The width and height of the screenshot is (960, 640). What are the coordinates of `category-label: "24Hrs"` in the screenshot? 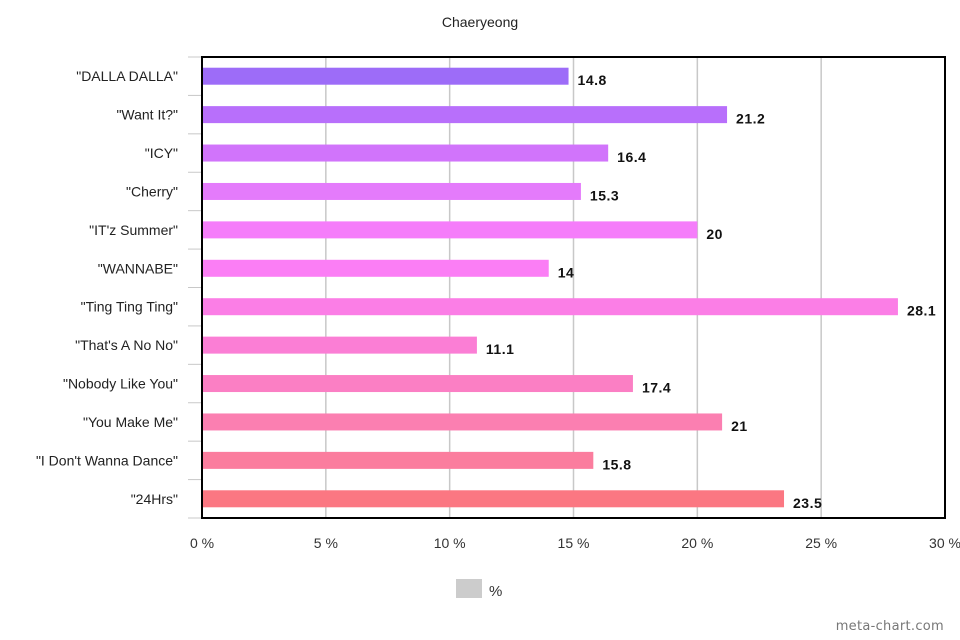 It's located at (154, 499).